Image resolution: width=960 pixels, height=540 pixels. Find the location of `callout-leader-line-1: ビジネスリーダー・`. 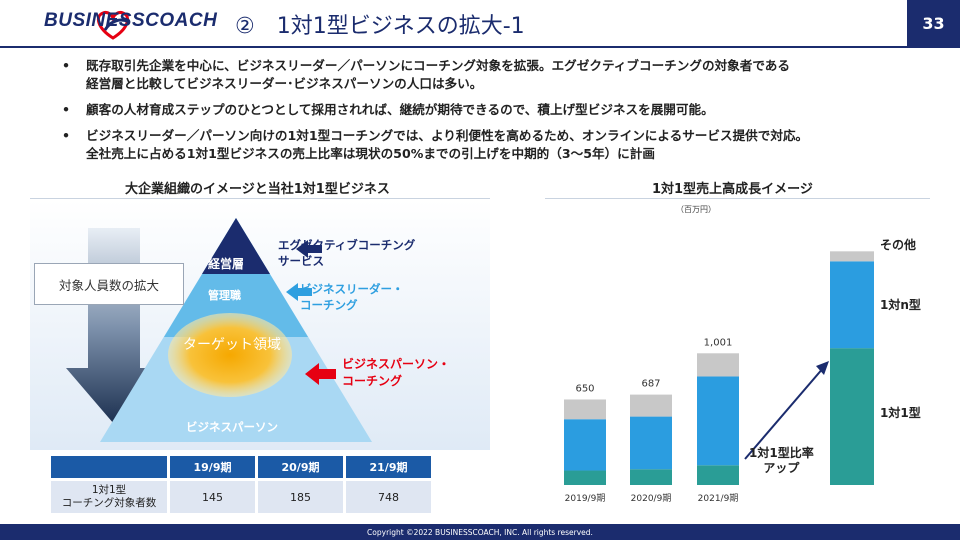

callout-leader-line-1: ビジネスリーダー・ is located at coordinates (352, 289).